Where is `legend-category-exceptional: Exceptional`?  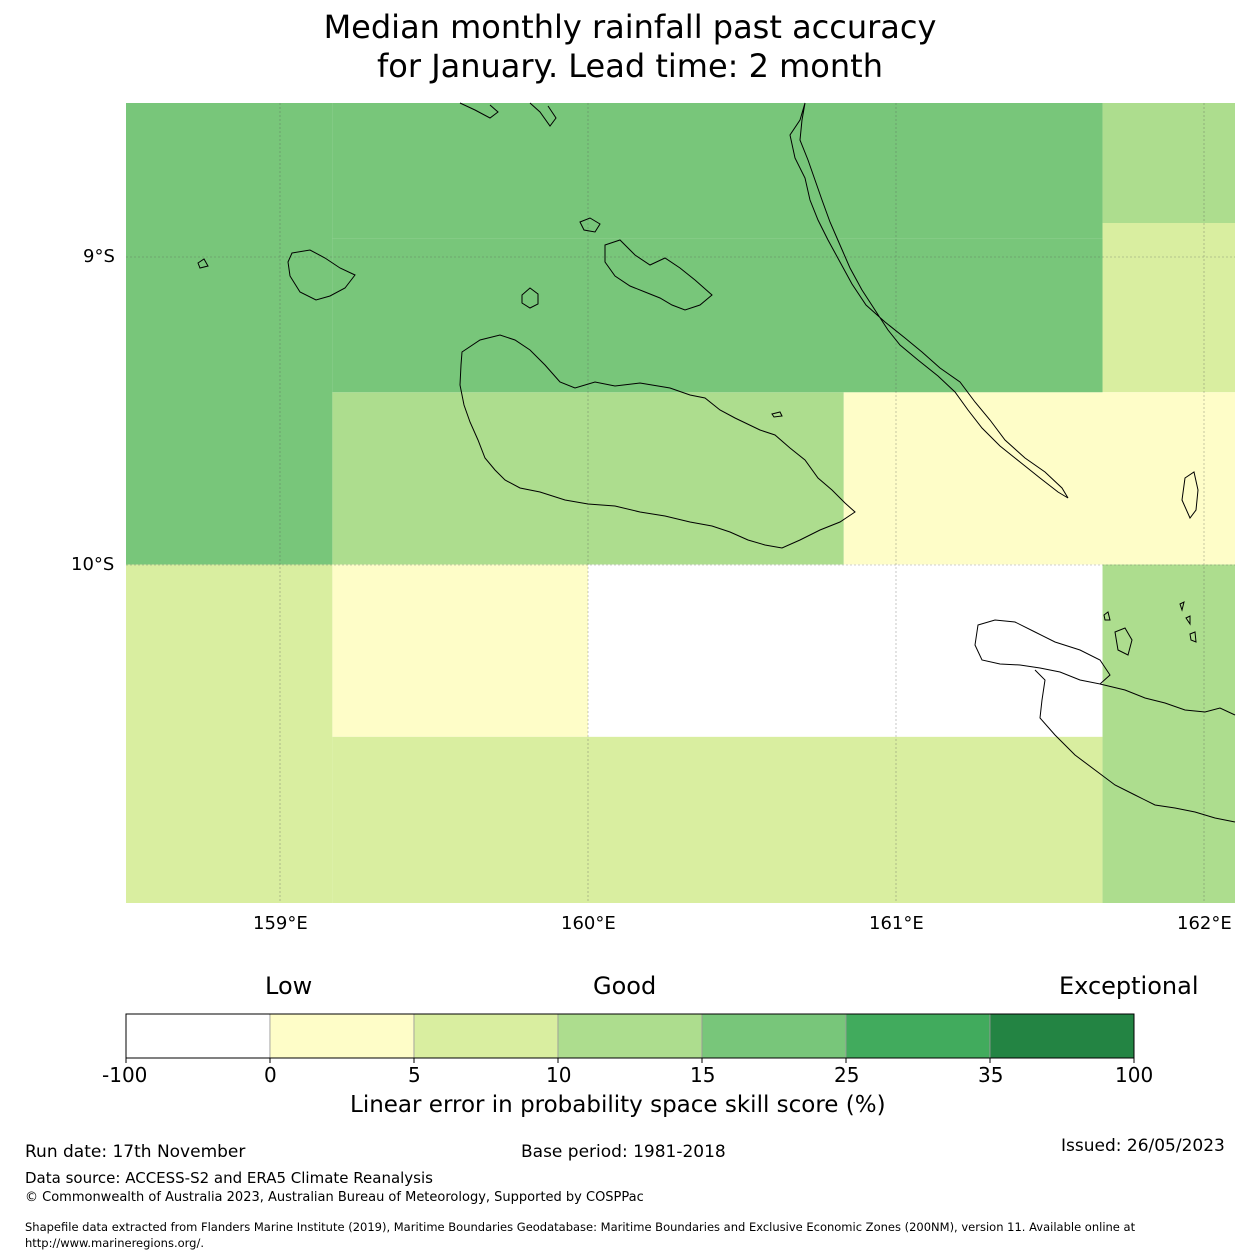 legend-category-exceptional: Exceptional is located at coordinates (1129, 986).